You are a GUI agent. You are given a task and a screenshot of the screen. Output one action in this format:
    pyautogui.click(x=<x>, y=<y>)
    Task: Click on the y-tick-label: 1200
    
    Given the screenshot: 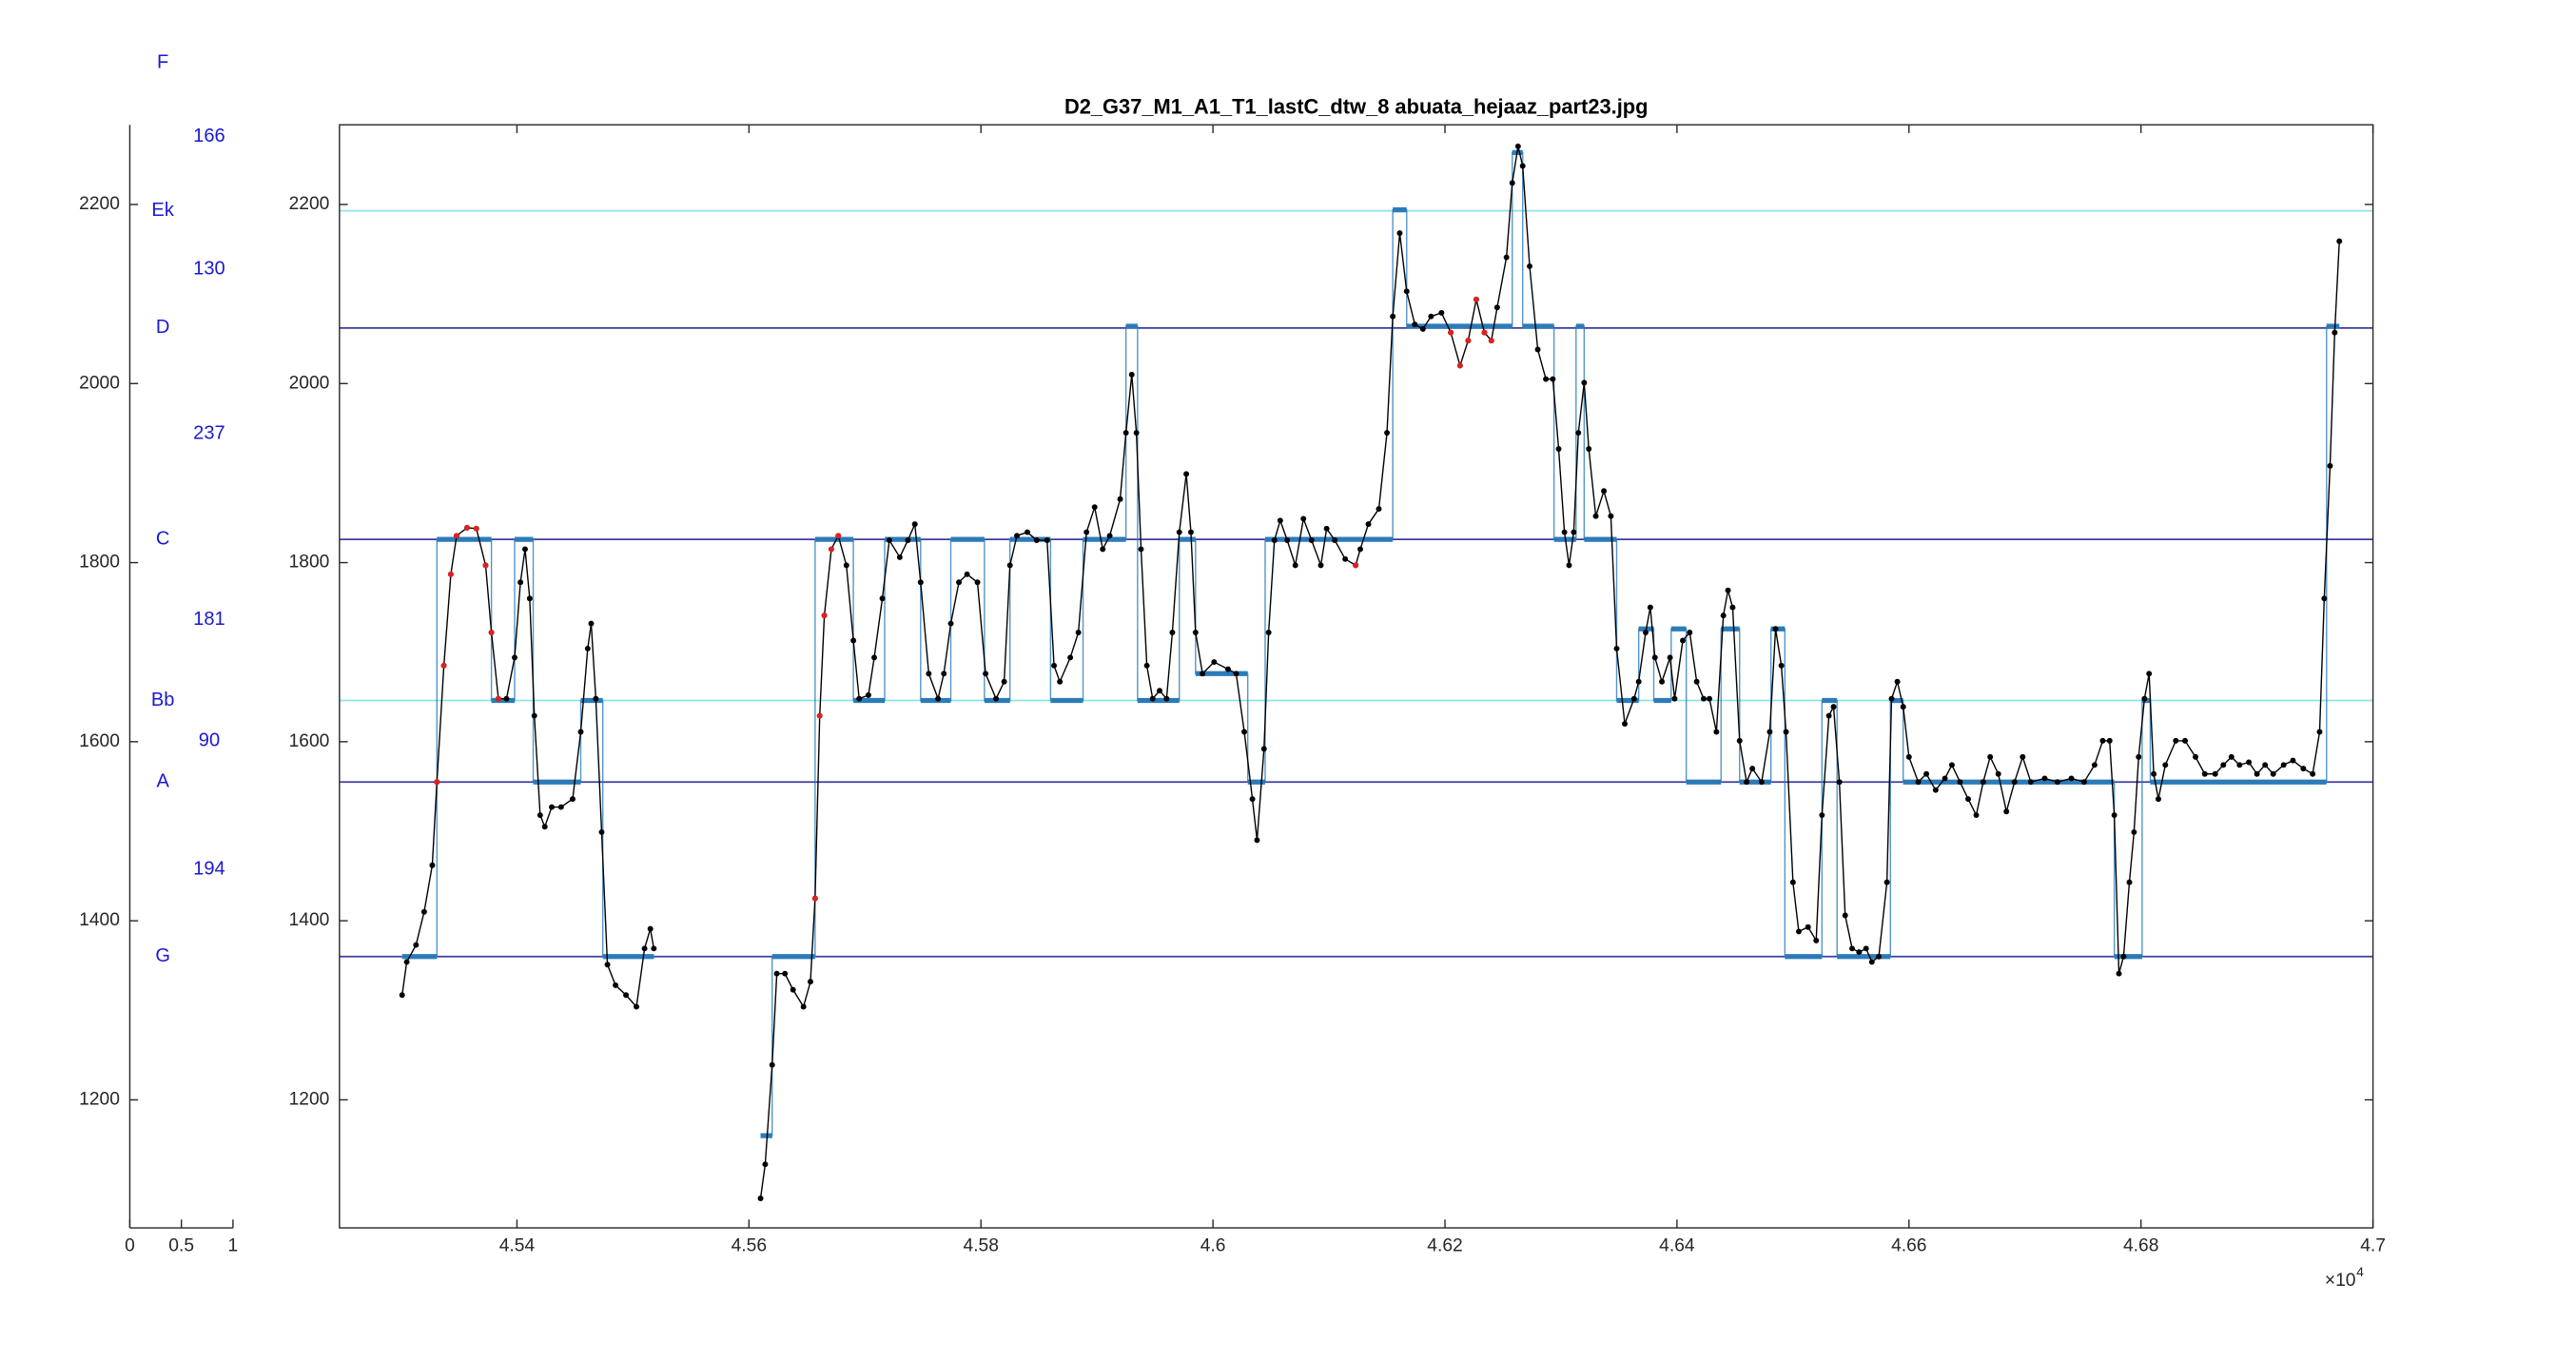 What is the action you would take?
    pyautogui.click(x=99, y=1099)
    